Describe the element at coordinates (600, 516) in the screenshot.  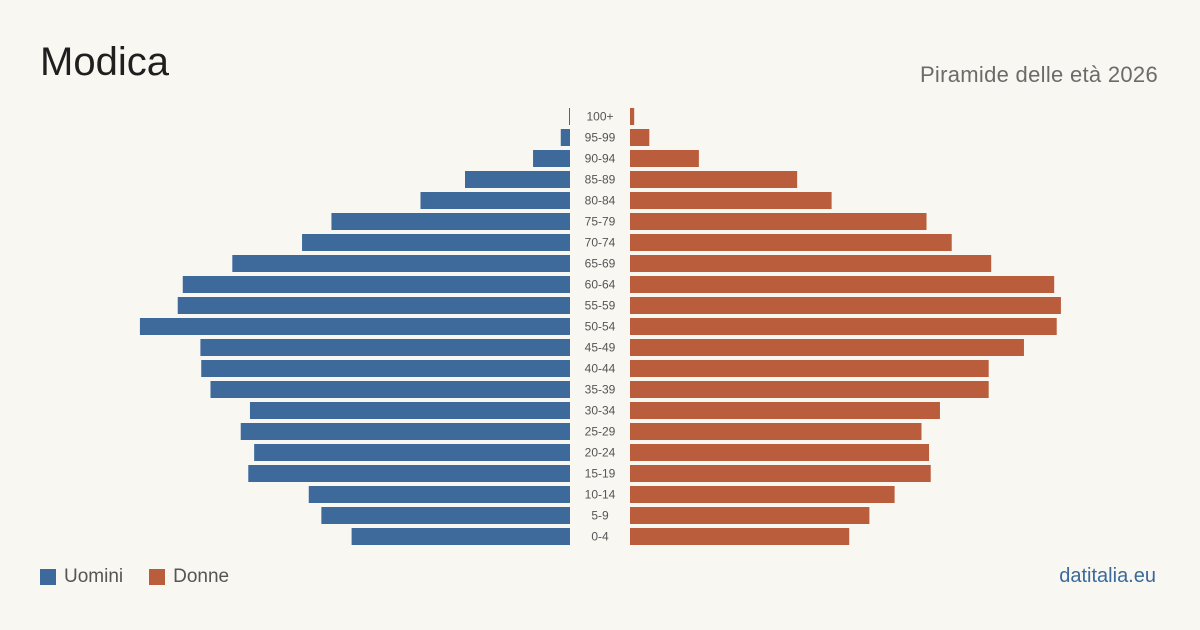
I see `age-label-5-9: 5-9` at that location.